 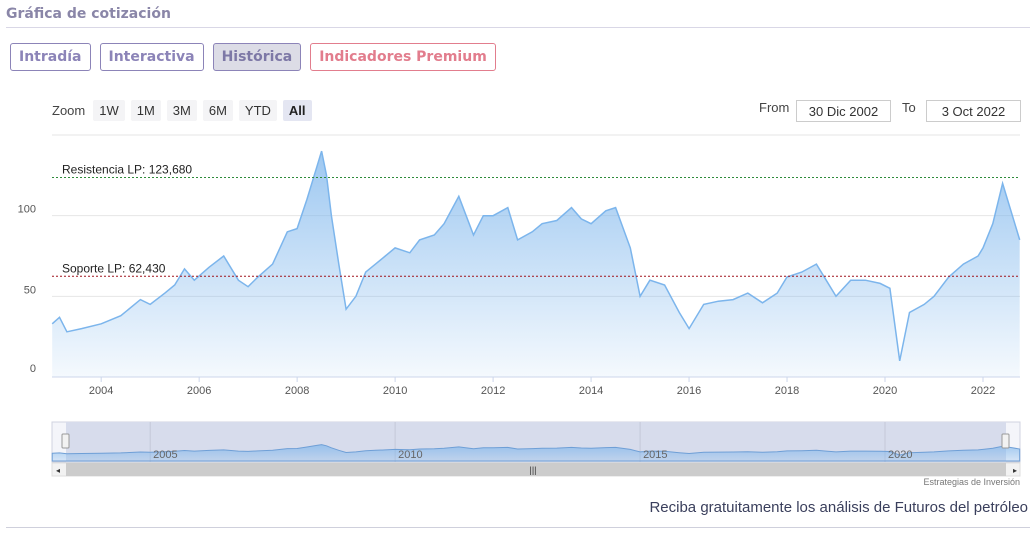 I want to click on x-tick-label: 2012, so click(x=493, y=391).